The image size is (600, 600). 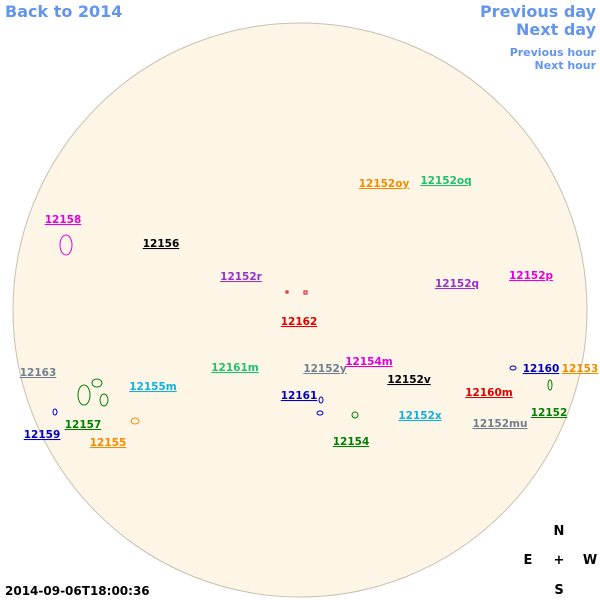 I want to click on region-label: 12152y, so click(x=325, y=369).